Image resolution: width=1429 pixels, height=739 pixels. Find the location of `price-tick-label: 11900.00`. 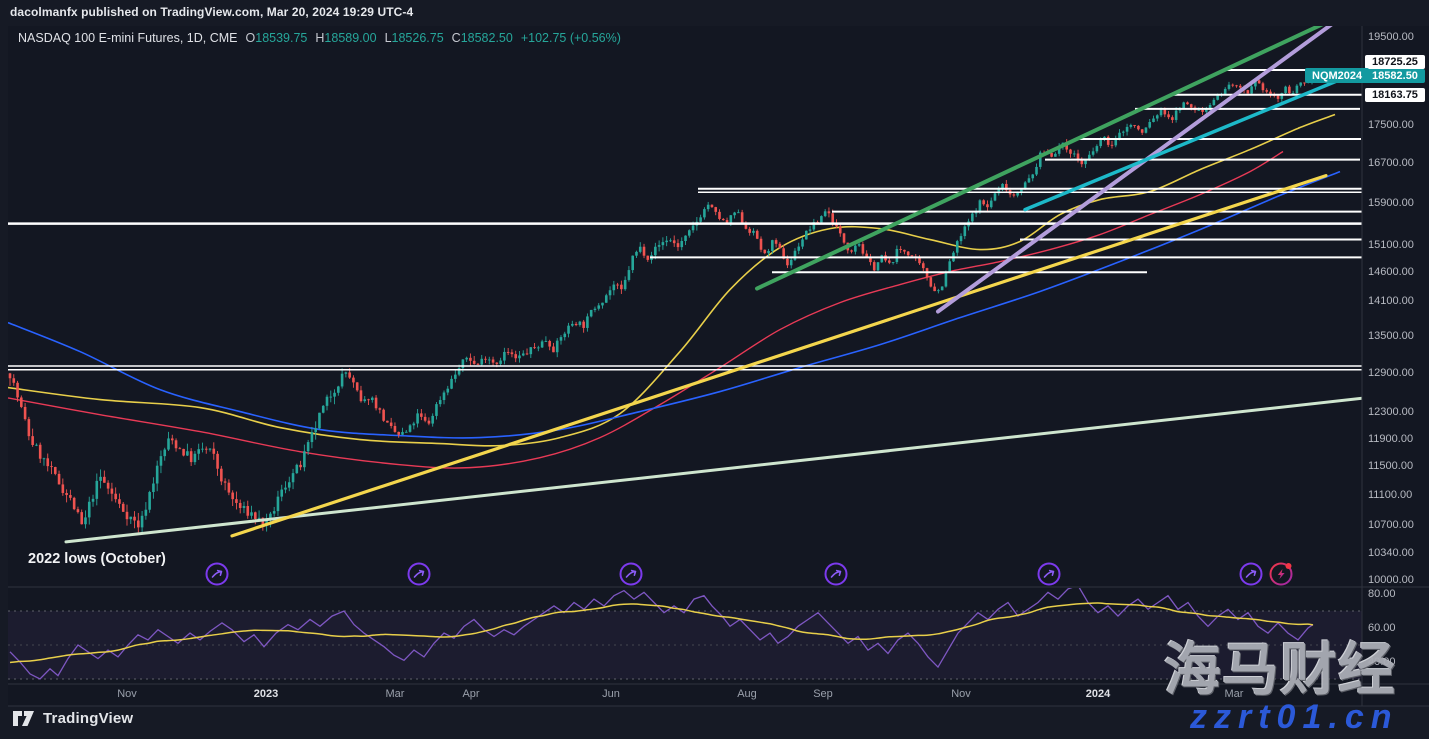

price-tick-label: 11900.00 is located at coordinates (1391, 438).